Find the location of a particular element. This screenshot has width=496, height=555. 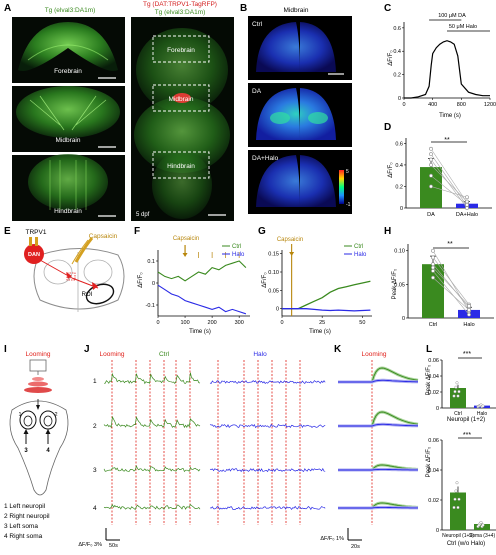

panel-c-ytick-label: 0.2 is located at coordinates (397, 76).